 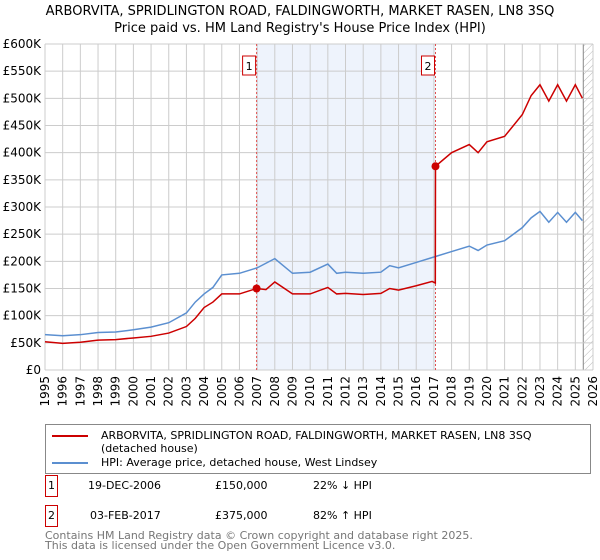 I want to click on y-tick-label: £150K, so click(x=23, y=289).